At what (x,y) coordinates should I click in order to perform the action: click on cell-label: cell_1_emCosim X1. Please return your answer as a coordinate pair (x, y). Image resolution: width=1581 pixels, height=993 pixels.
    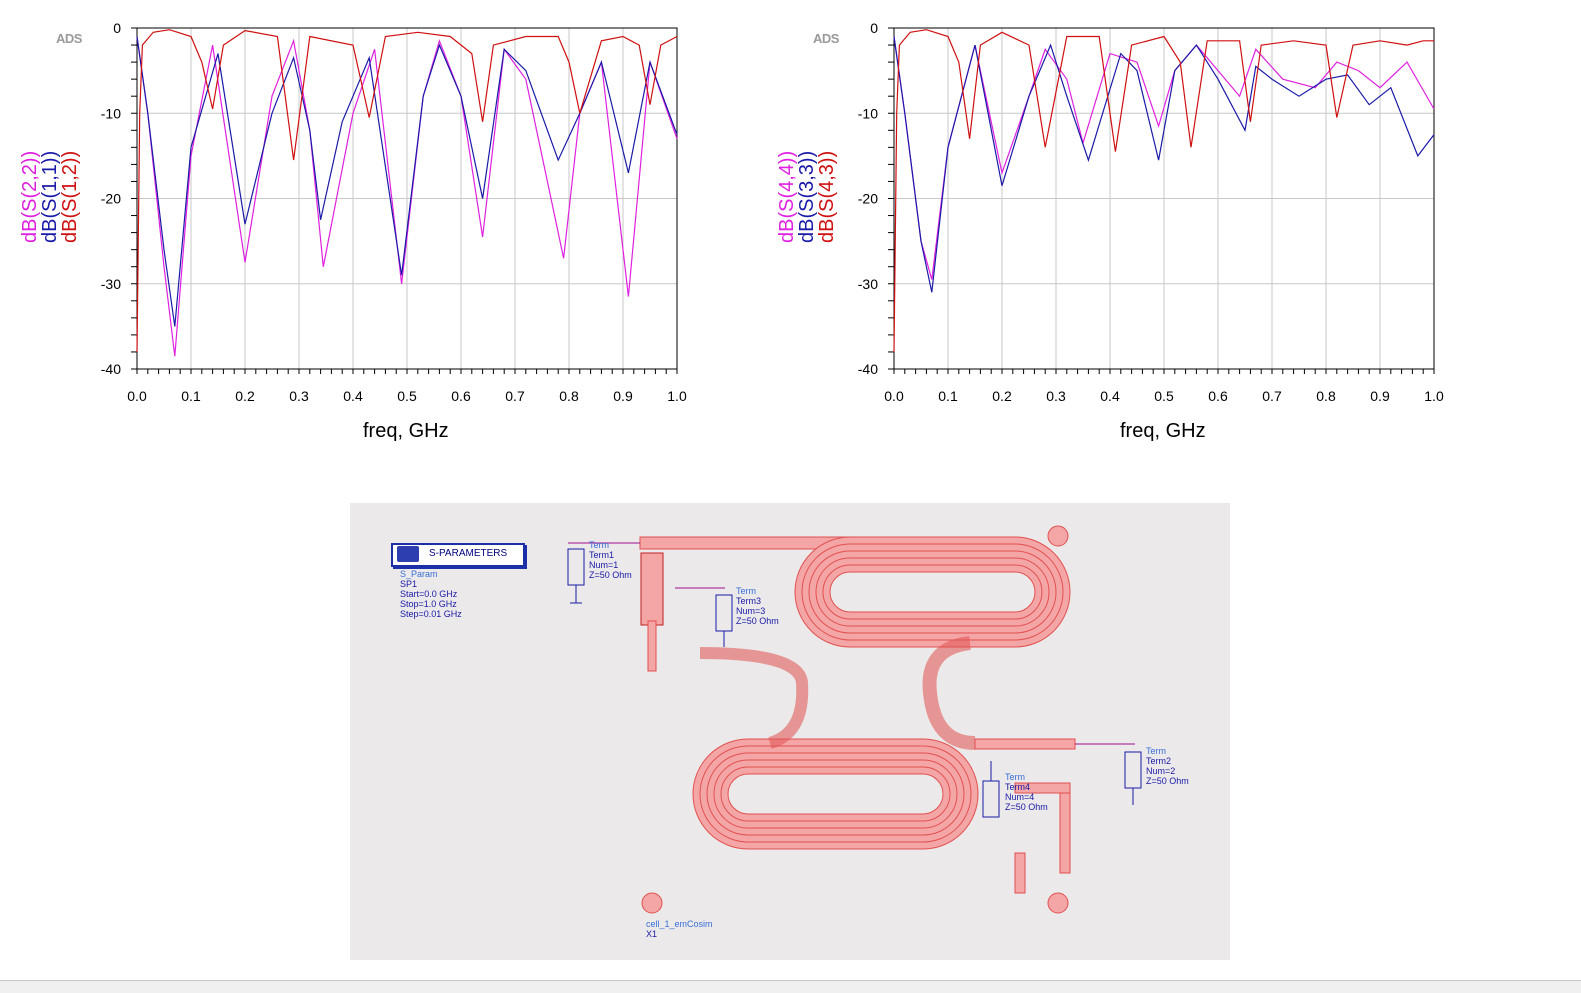
    Looking at the image, I should click on (679, 929).